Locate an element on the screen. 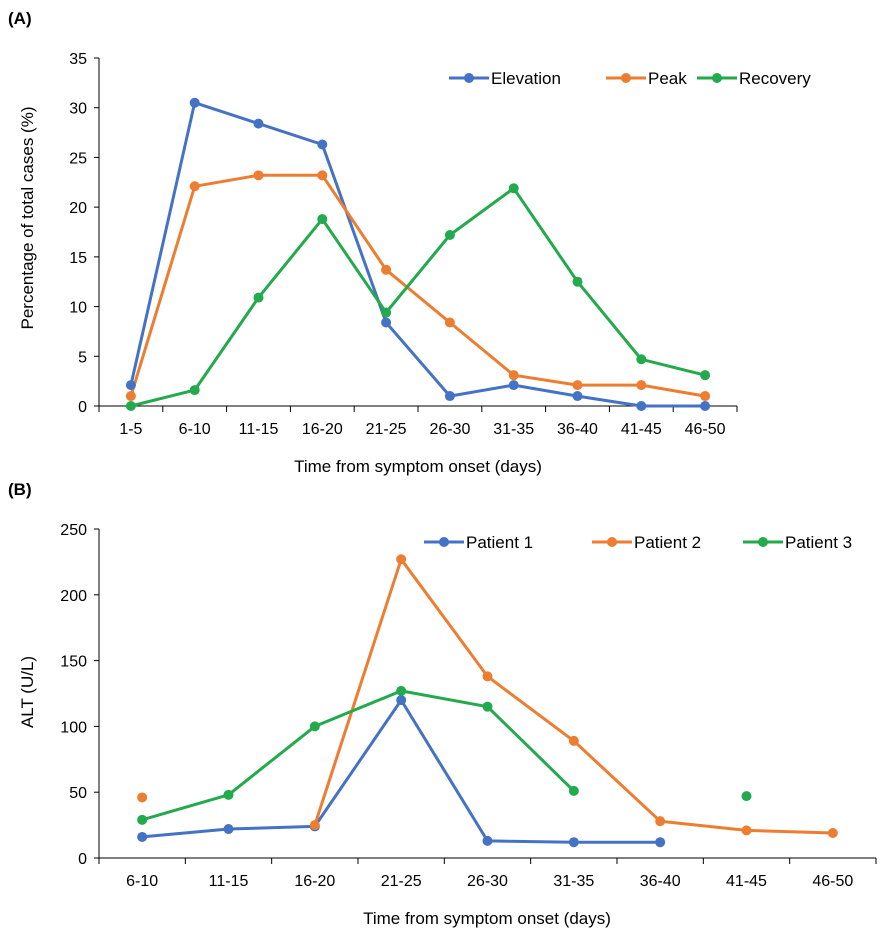 The width and height of the screenshot is (884, 934). legend-label: Patient 1 is located at coordinates (499, 542).